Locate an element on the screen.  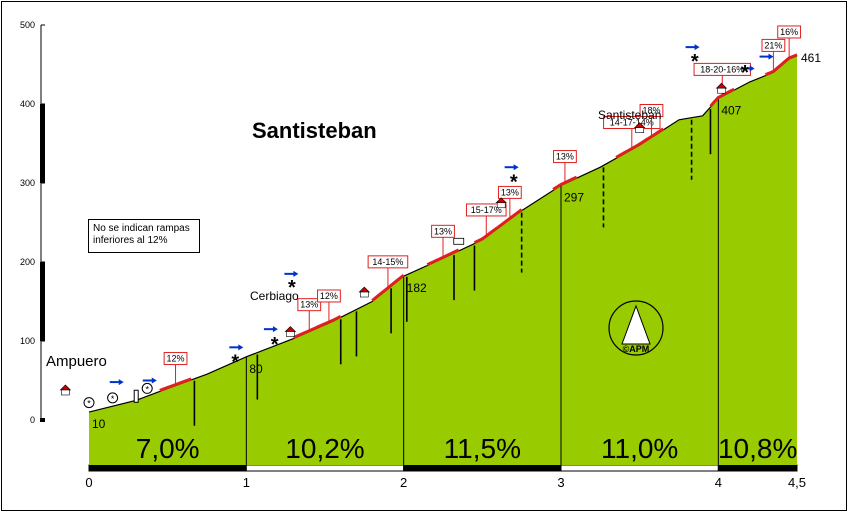
elevation-label: 461 is located at coordinates (811, 58).